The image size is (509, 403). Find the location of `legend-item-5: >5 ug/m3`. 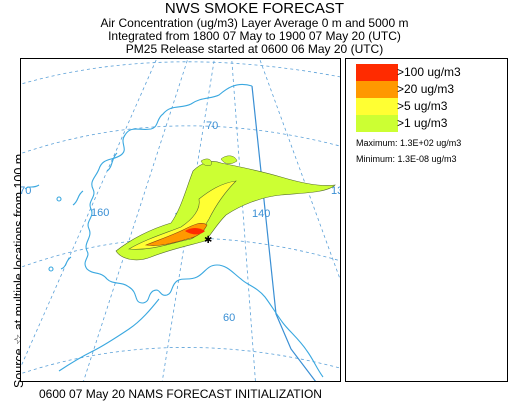

legend-item-5: >5 ug/m3 is located at coordinates (431, 106).